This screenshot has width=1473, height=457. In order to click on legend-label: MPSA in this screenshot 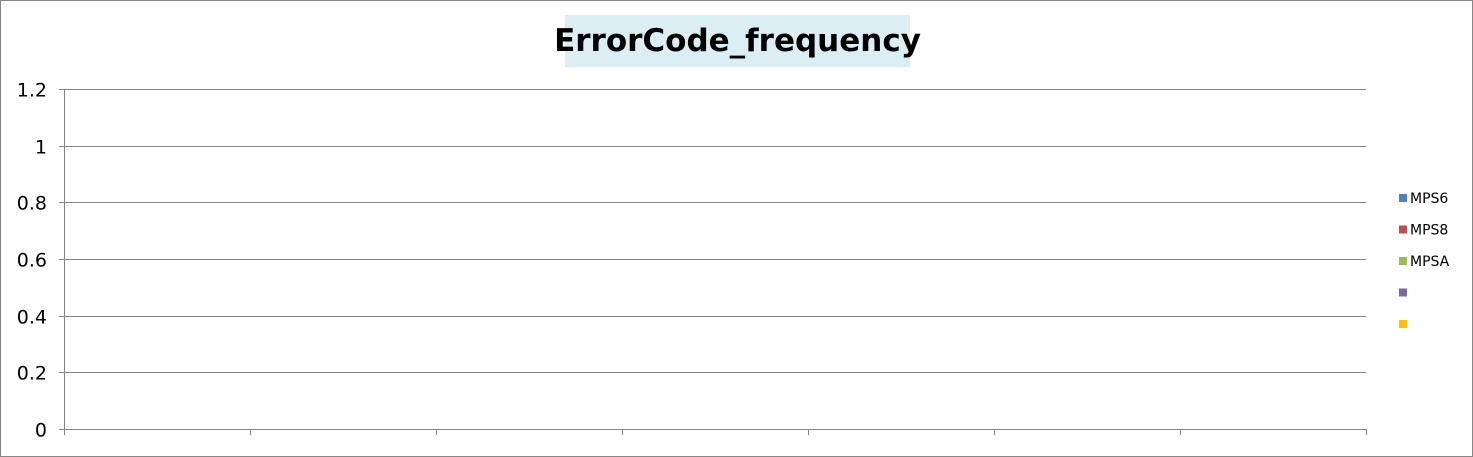, I will do `click(1430, 262)`.